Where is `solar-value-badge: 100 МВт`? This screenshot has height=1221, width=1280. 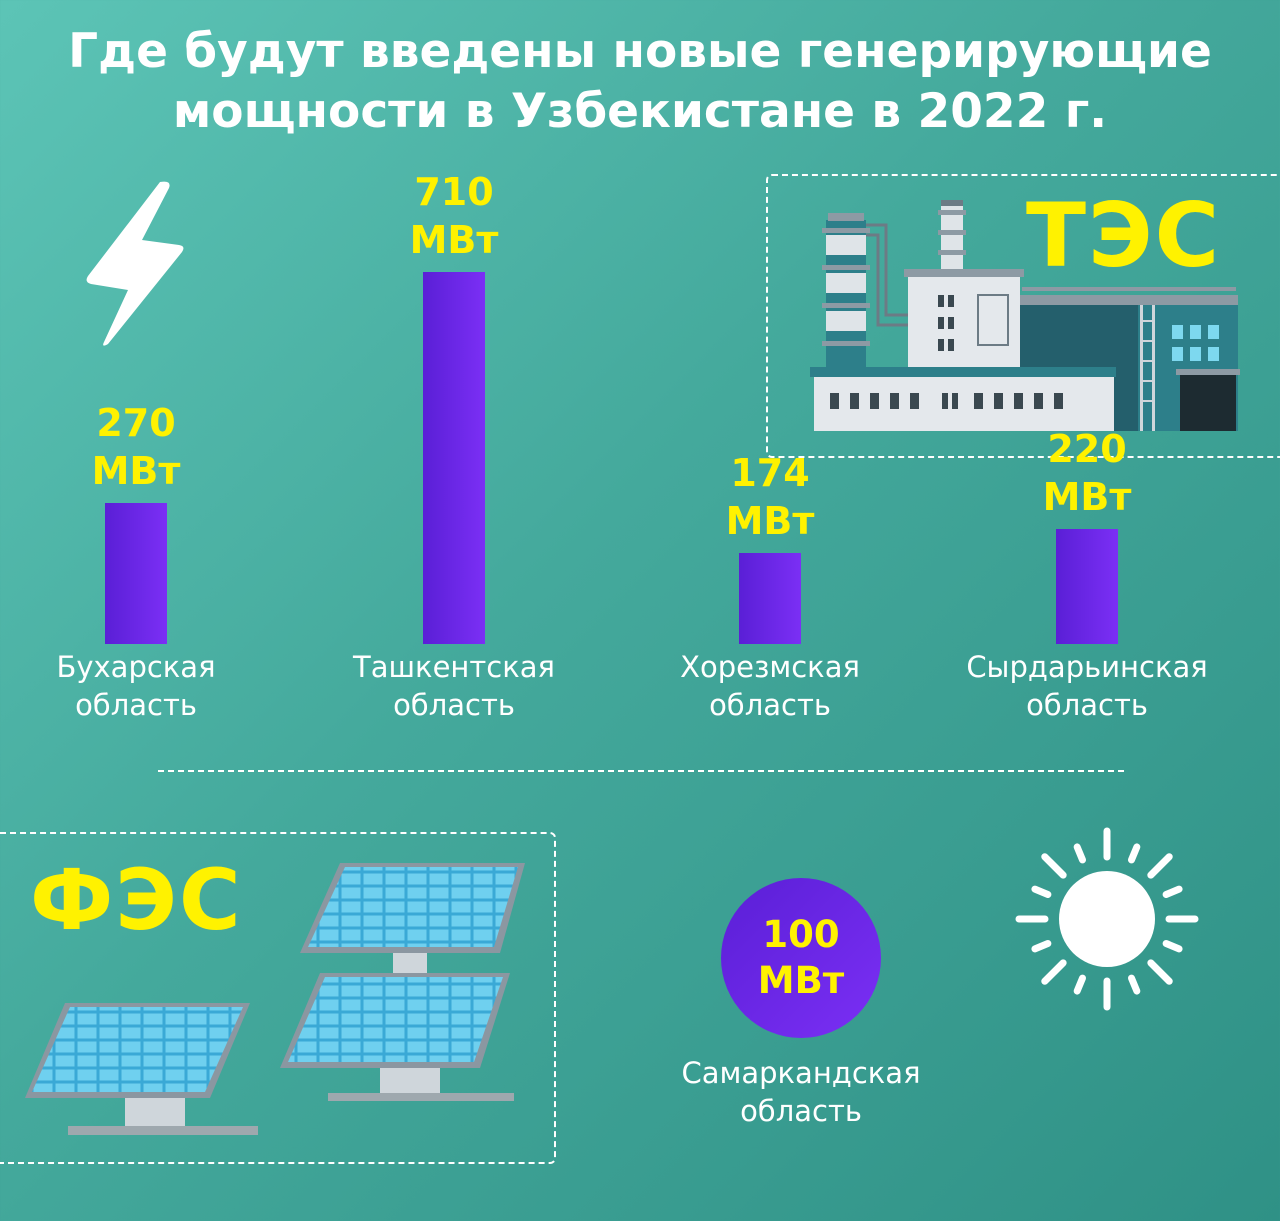 solar-value-badge: 100 МВт is located at coordinates (801, 958).